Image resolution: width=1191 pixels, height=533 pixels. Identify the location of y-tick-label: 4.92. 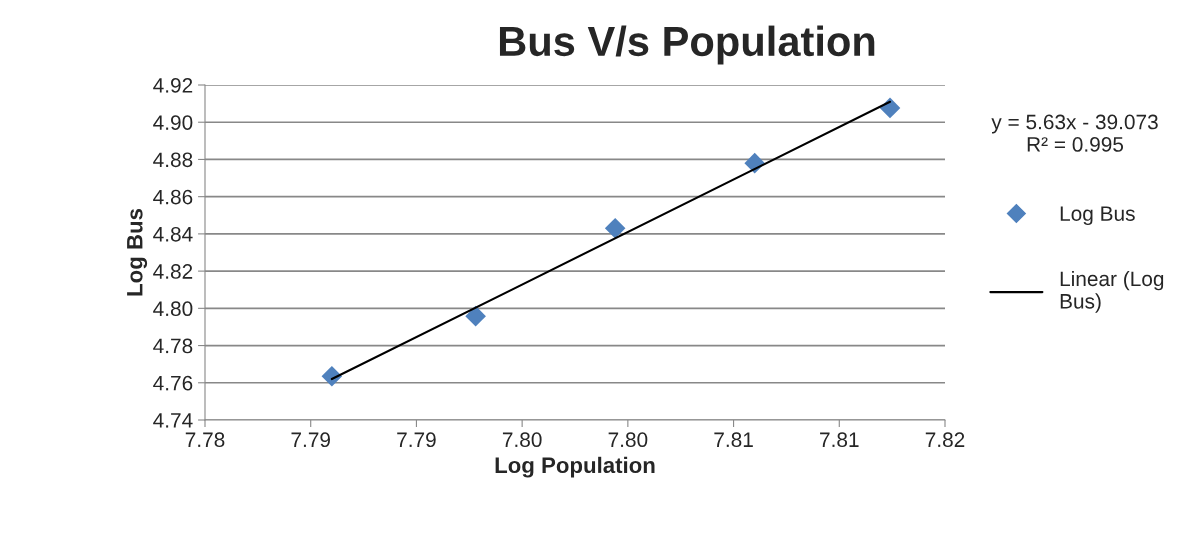
(173, 85).